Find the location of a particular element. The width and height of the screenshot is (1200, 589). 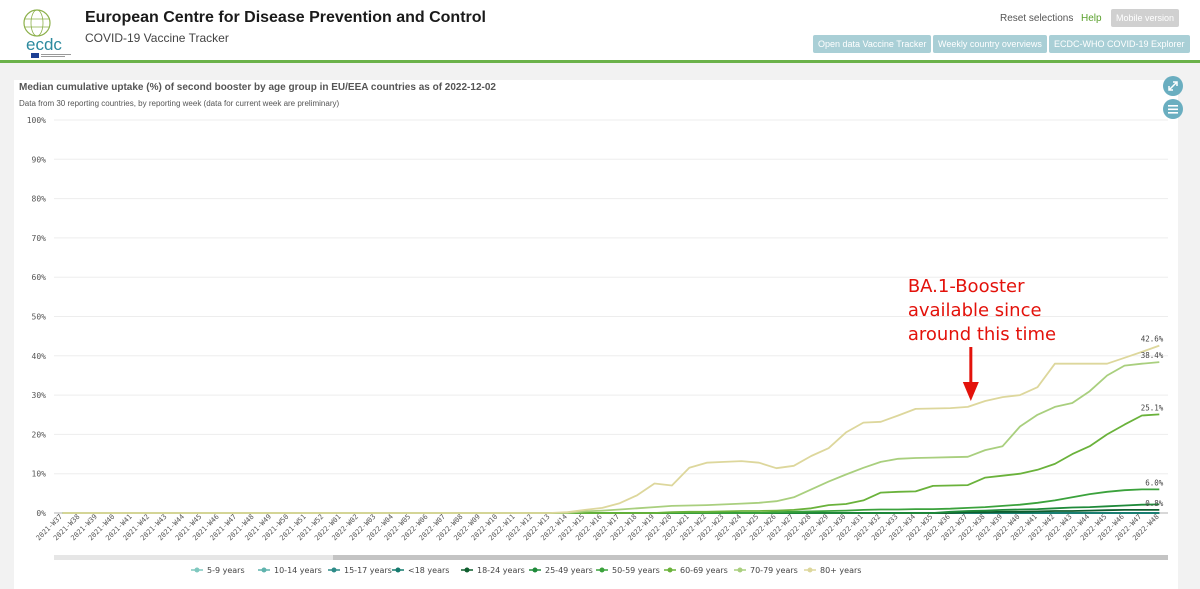

legend-item-label: 80+ years is located at coordinates (840, 570).